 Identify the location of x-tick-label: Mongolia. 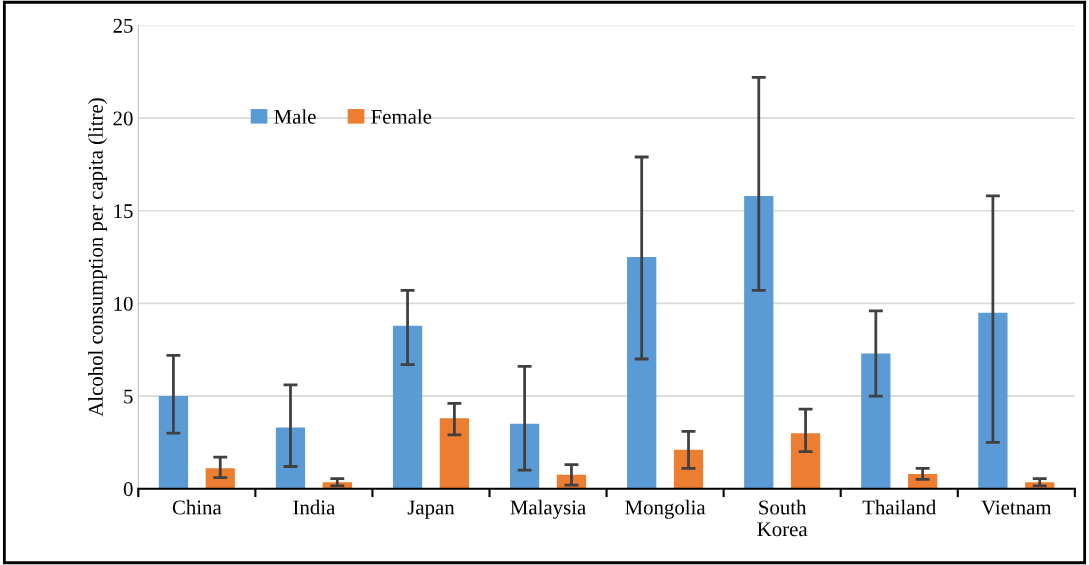
(665, 509).